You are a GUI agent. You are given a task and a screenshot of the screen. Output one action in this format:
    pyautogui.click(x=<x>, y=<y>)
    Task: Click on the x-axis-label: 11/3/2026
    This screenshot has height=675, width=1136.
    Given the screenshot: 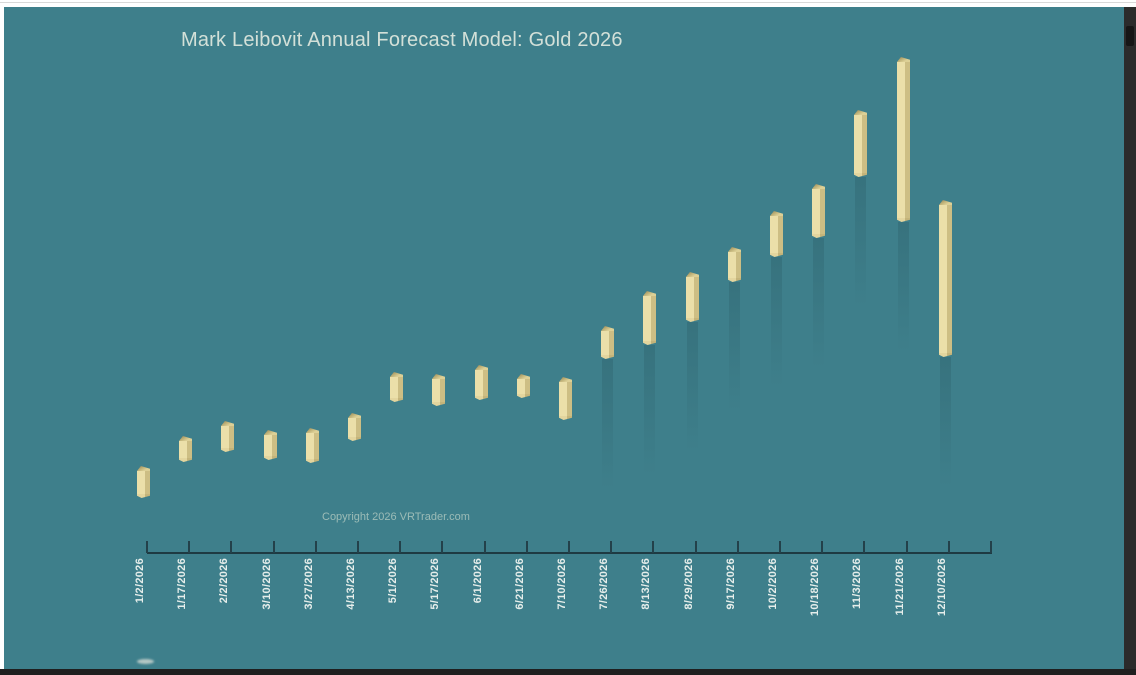 What is the action you would take?
    pyautogui.click(x=857, y=584)
    